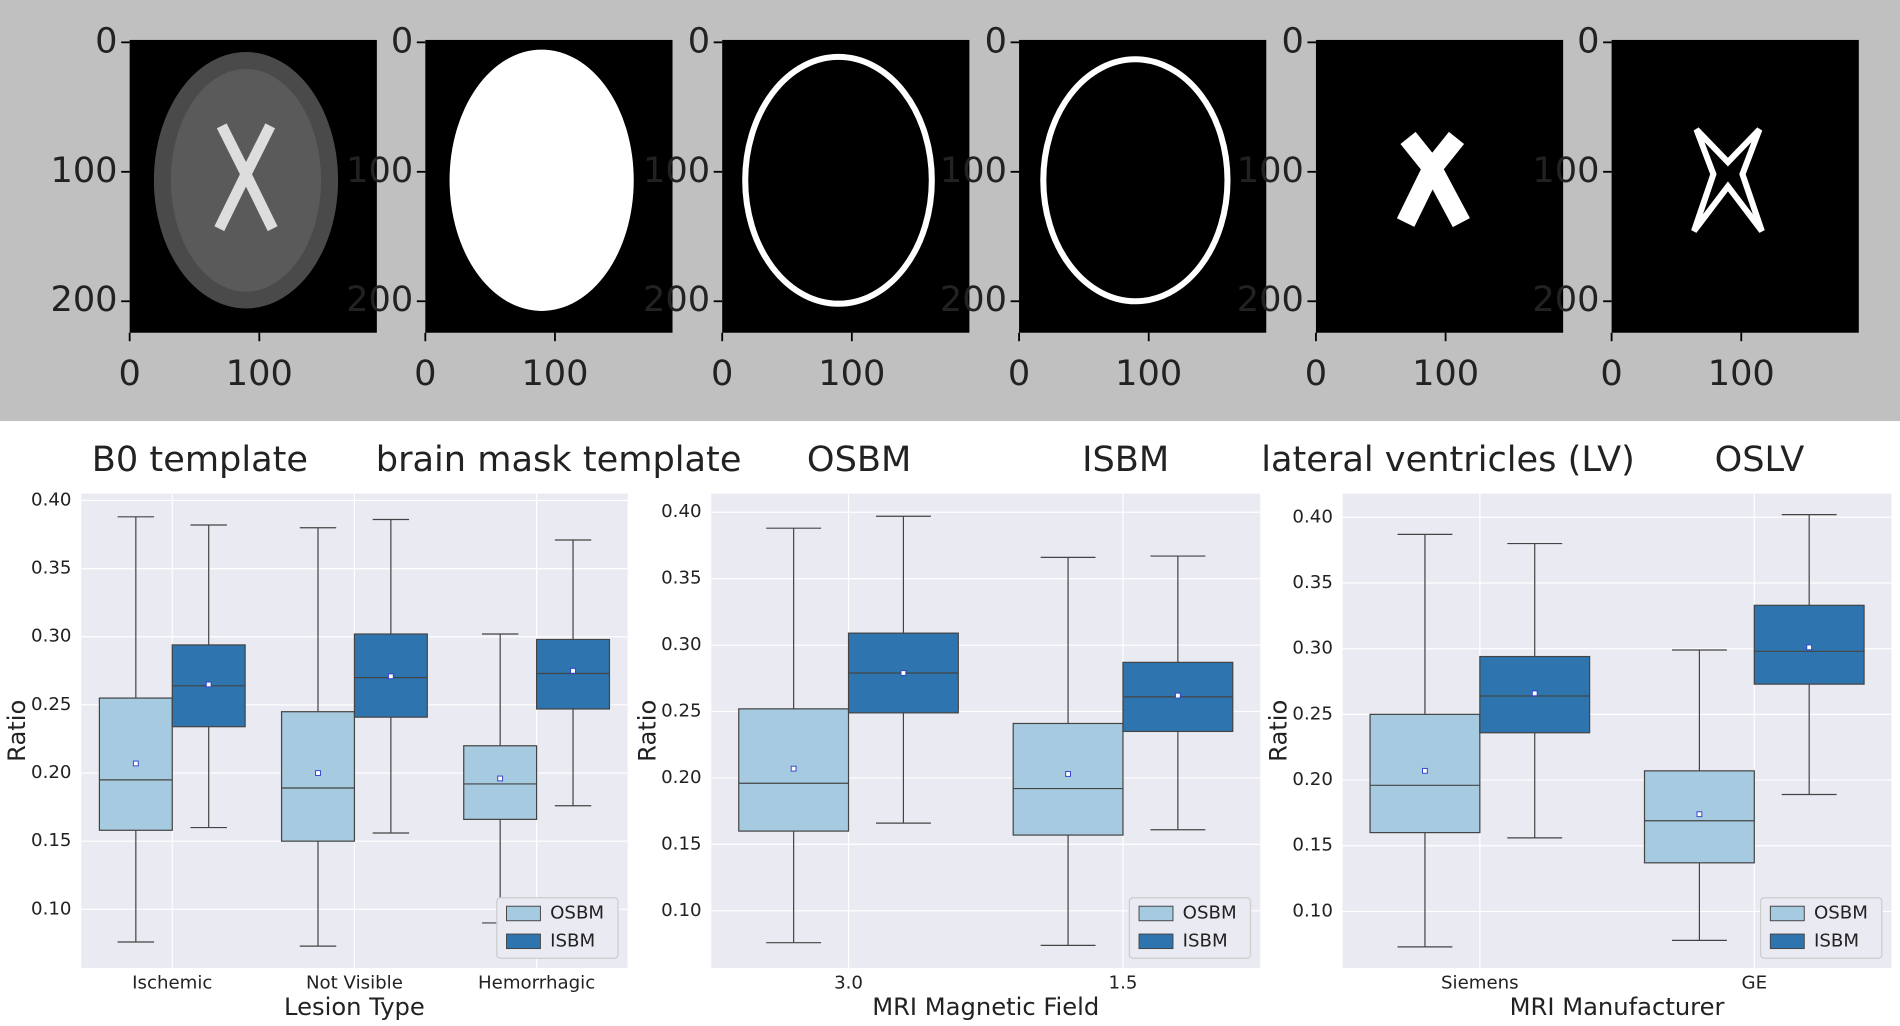  I want to click on x-axis-label: Lesion Type, so click(354, 1007).